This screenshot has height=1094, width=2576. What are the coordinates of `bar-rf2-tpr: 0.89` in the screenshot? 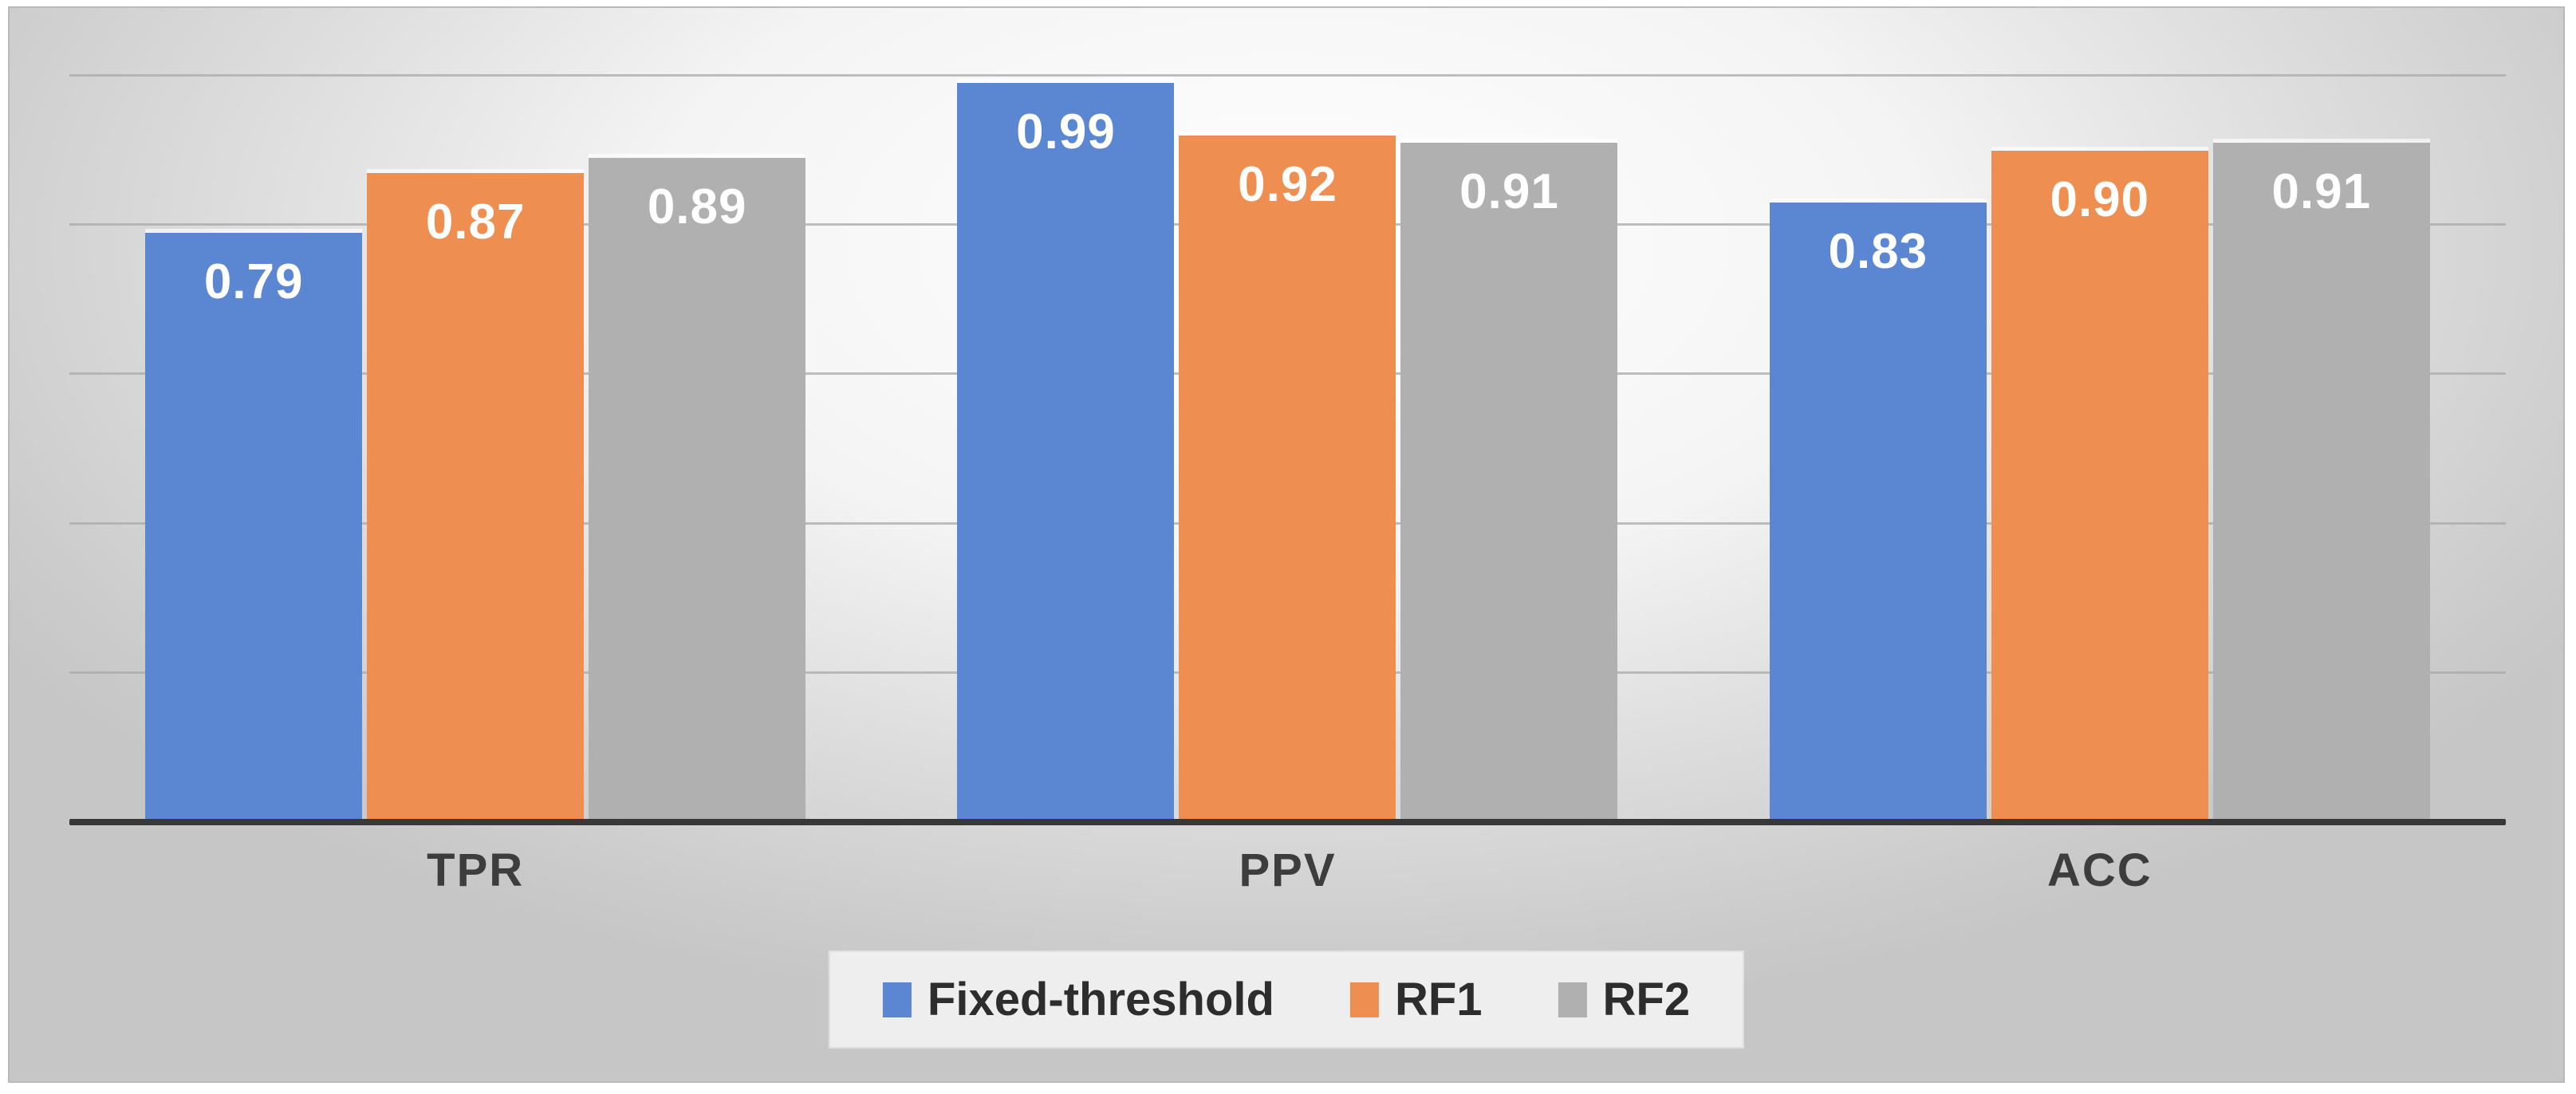 It's located at (697, 489).